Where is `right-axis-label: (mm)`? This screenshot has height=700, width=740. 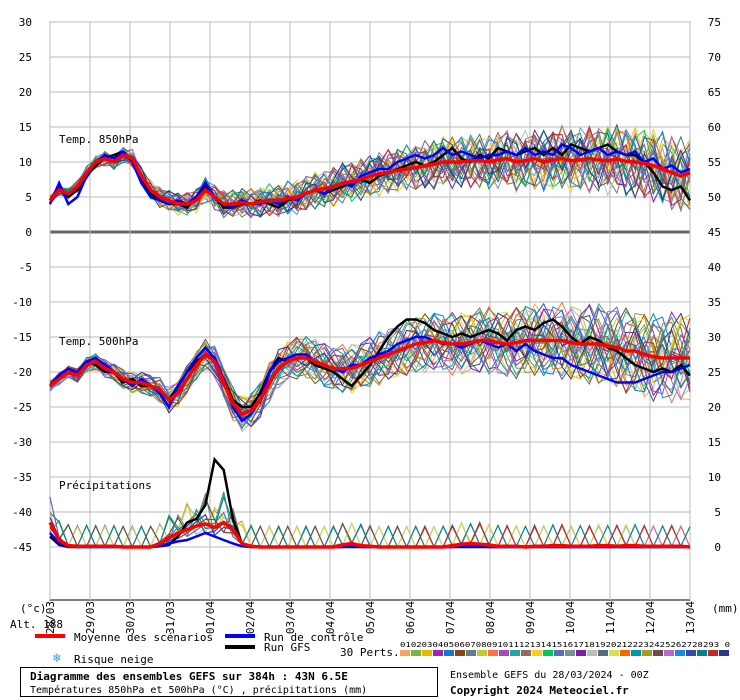
right-axis-label: (mm) is located at coordinates (725, 608).